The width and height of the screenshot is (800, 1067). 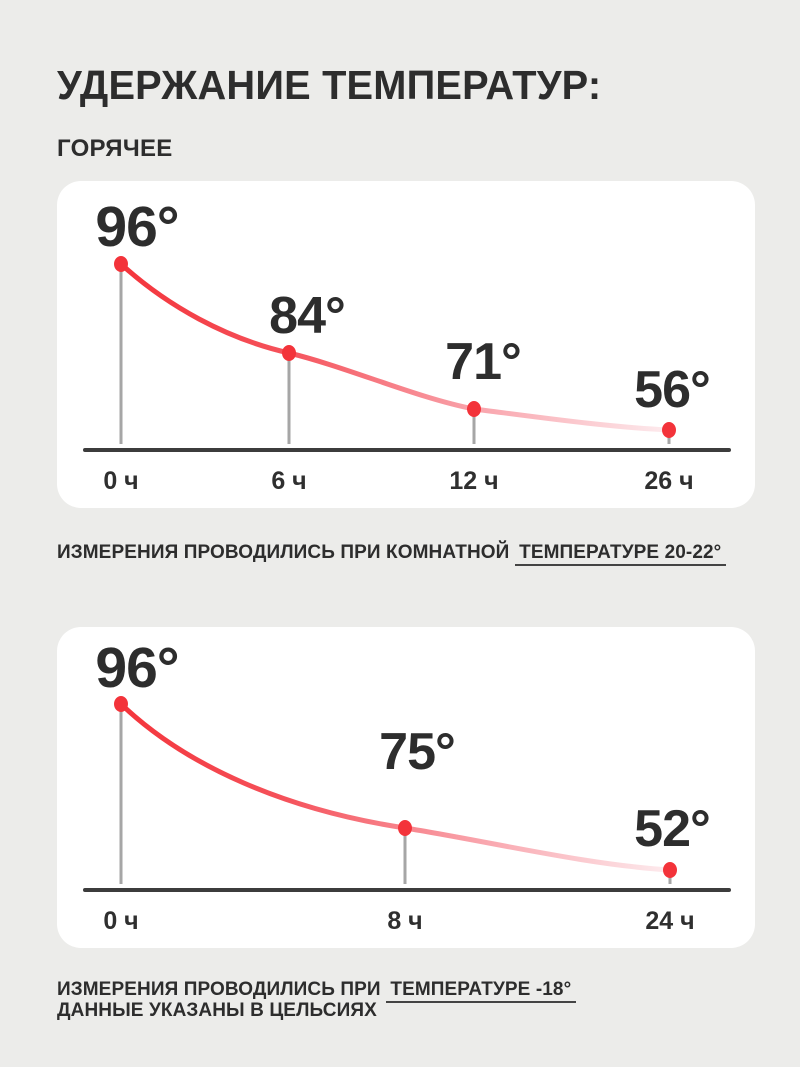 What do you see at coordinates (417, 752) in the screenshot?
I see `temp-label: 75°` at bounding box center [417, 752].